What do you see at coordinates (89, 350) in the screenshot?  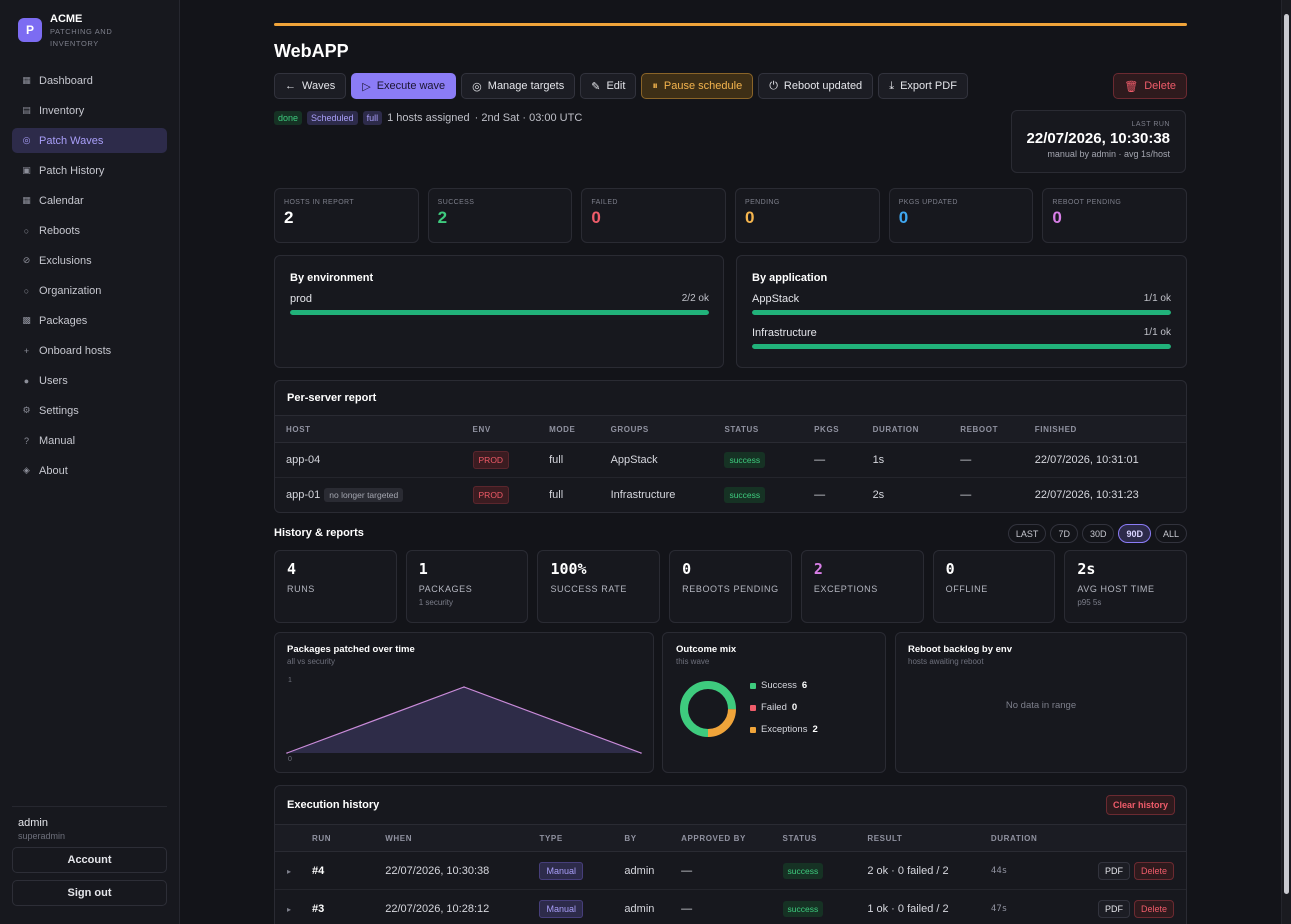 I see `sidebar-item-onboard-hosts: + Onboard hosts` at bounding box center [89, 350].